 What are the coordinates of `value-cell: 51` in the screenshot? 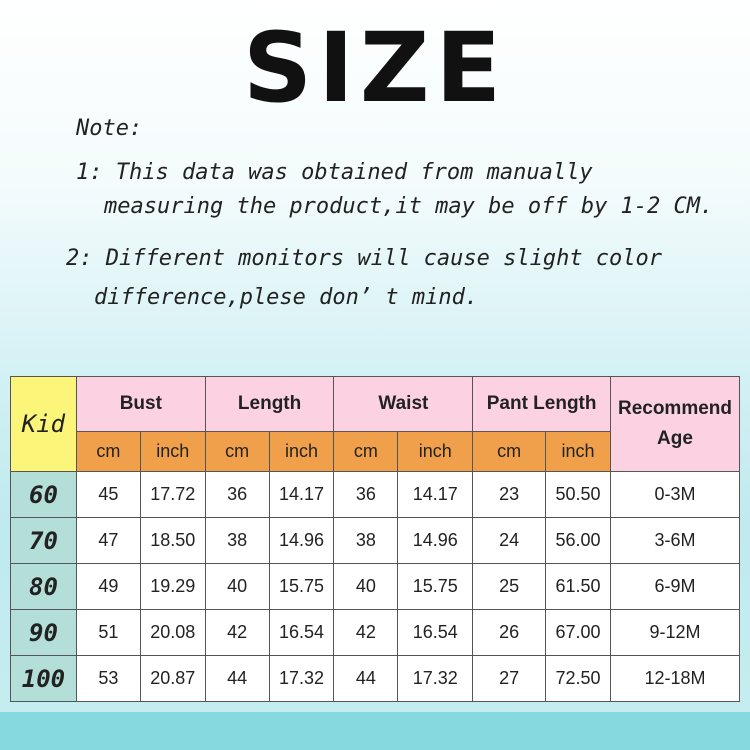 It's located at (108, 632).